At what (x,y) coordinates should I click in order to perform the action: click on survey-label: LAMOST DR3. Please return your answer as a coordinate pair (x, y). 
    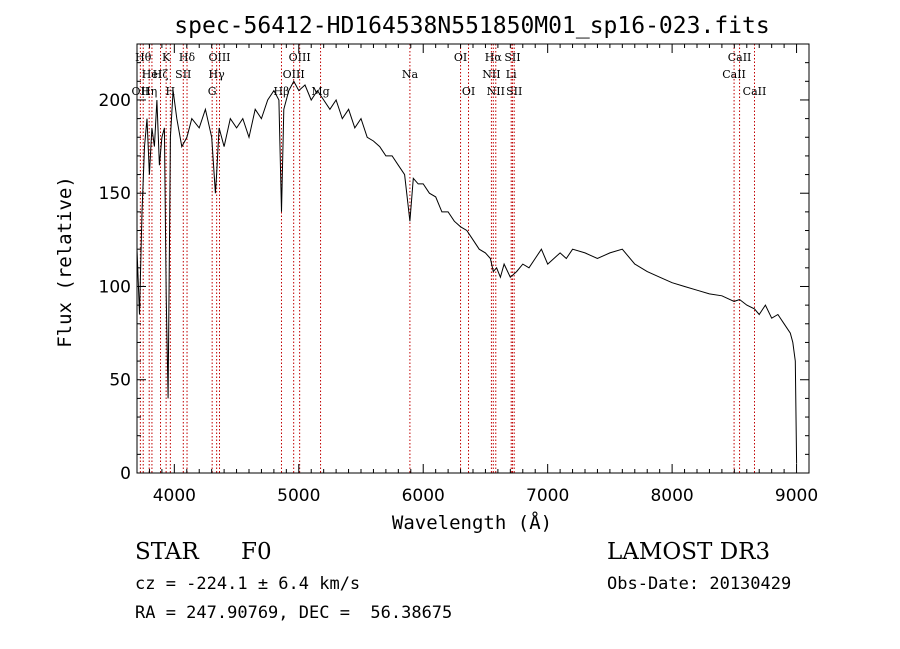
    Looking at the image, I should click on (689, 552).